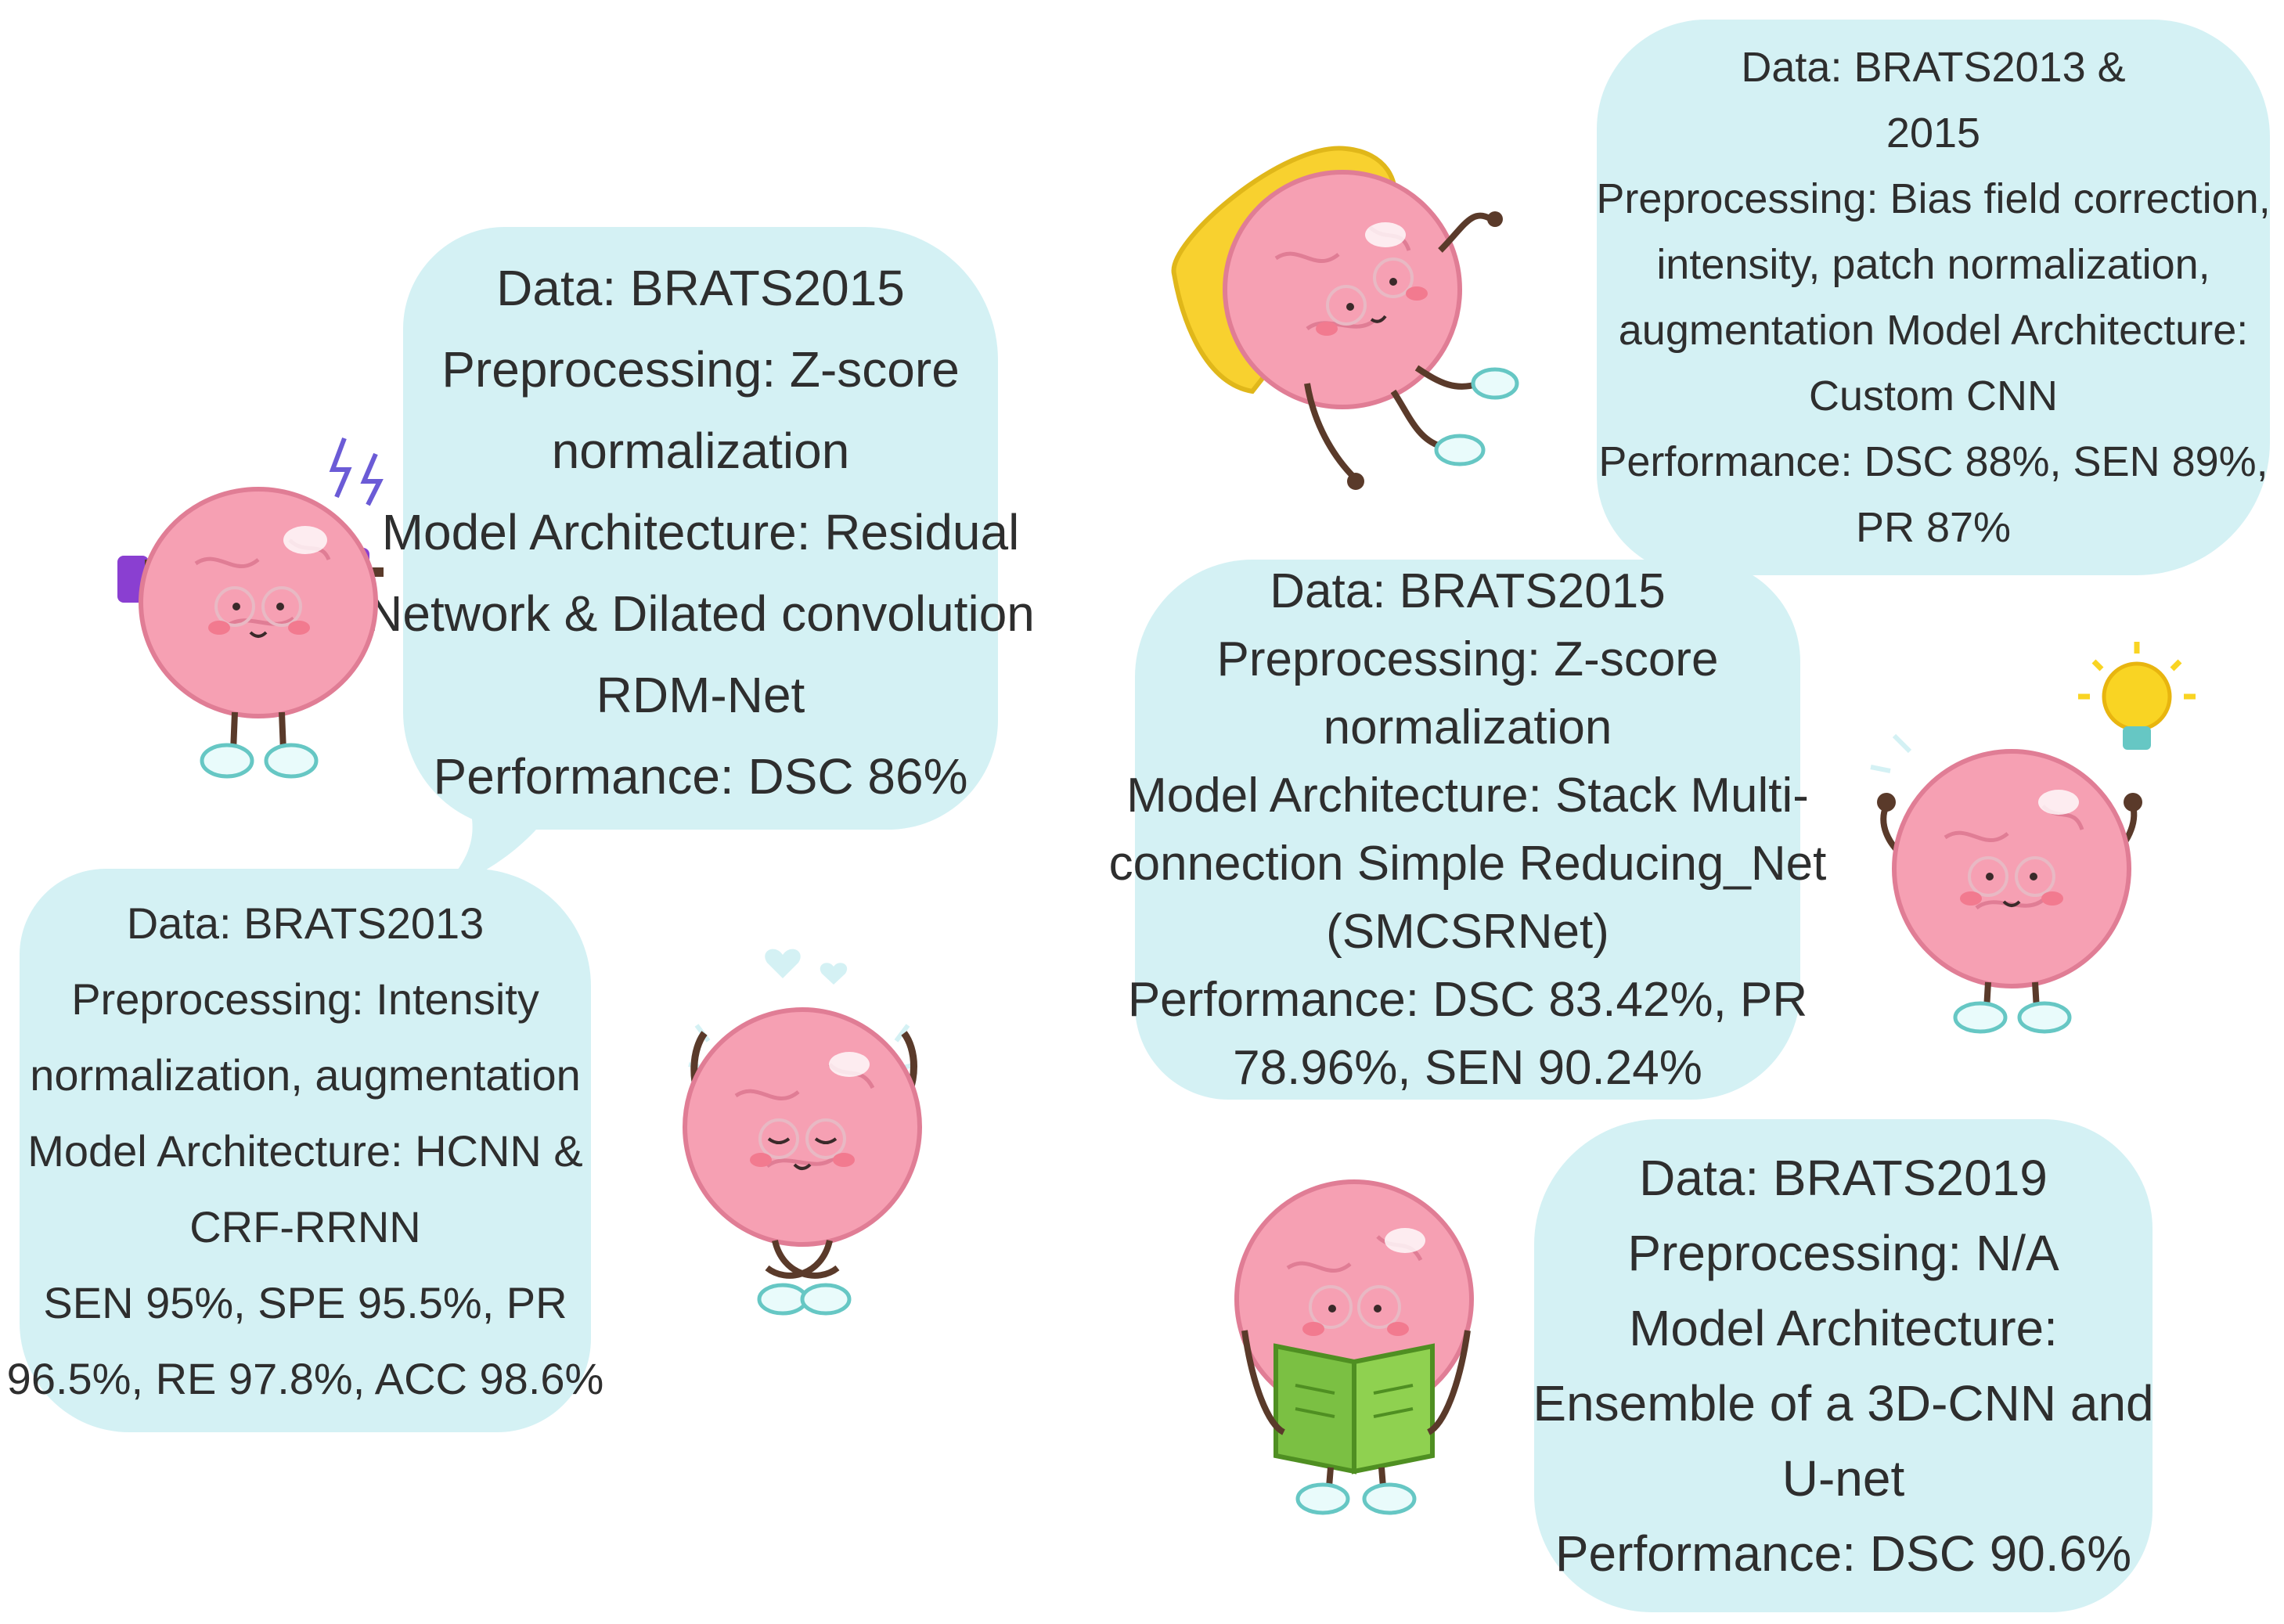 This screenshot has width=2284, height=1624. I want to click on card-model-name: U-net, so click(1843, 1478).